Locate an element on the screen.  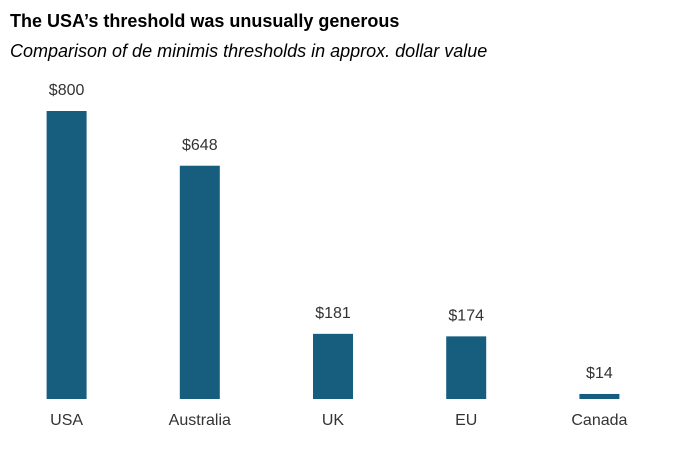
value-label: $648 is located at coordinates (200, 145).